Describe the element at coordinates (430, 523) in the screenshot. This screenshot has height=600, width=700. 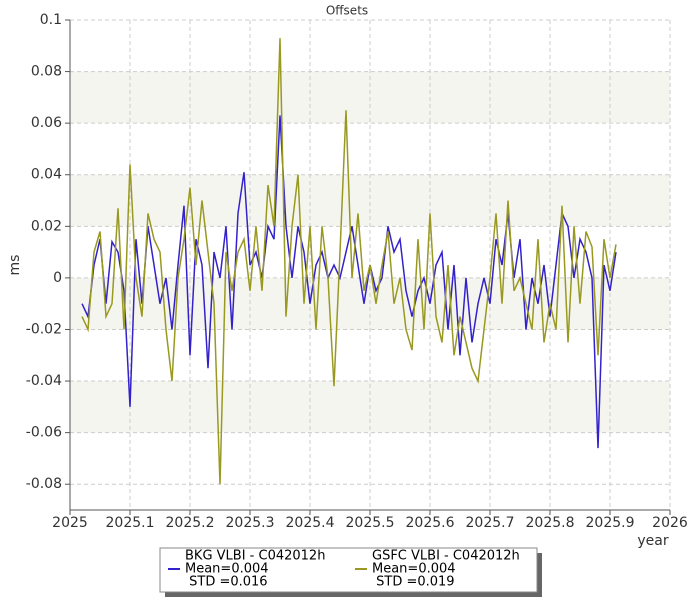
I see `x-tick-label: 2025.6` at that location.